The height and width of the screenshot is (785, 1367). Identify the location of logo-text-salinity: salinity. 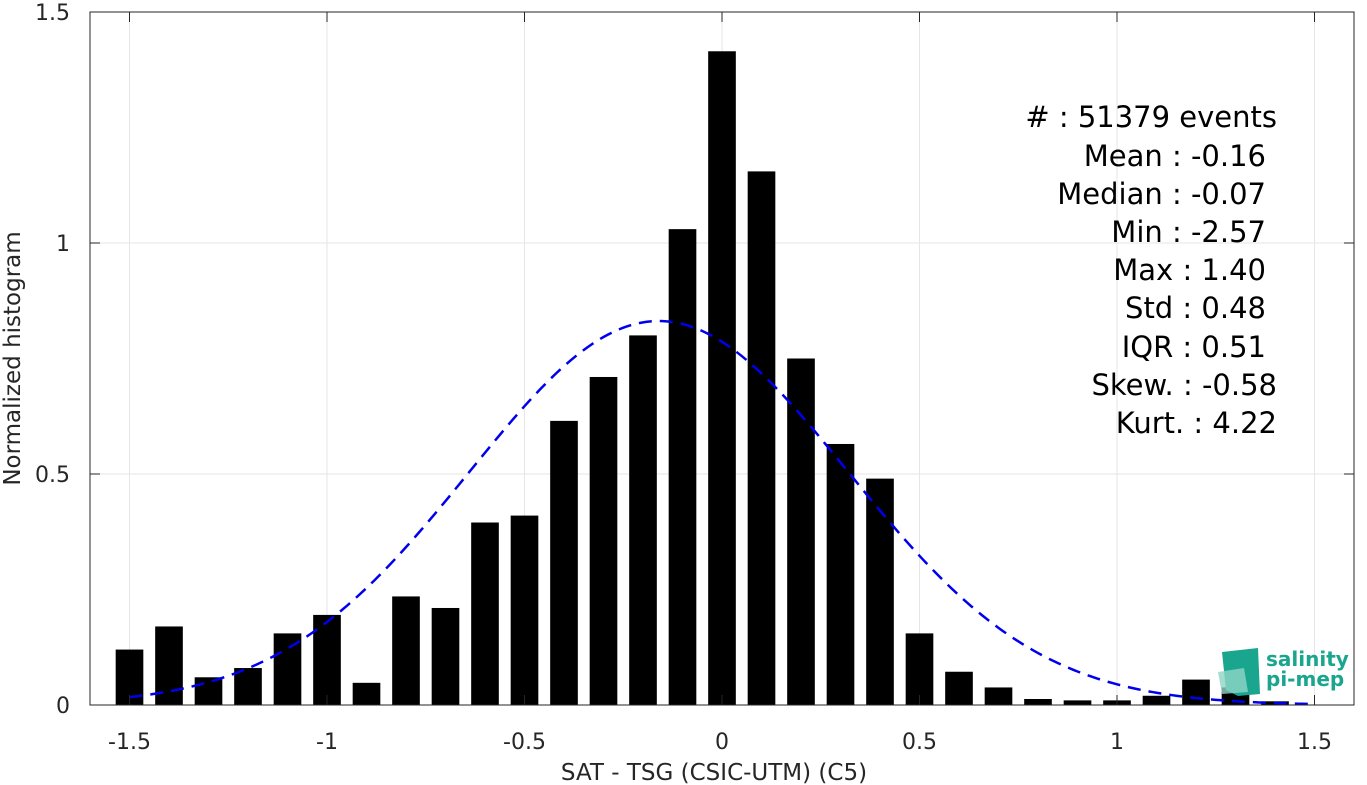
(1307, 659).